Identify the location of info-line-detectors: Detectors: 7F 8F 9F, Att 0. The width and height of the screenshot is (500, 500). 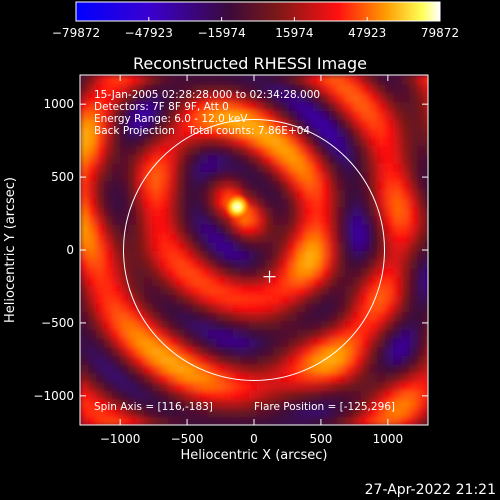
(161, 107).